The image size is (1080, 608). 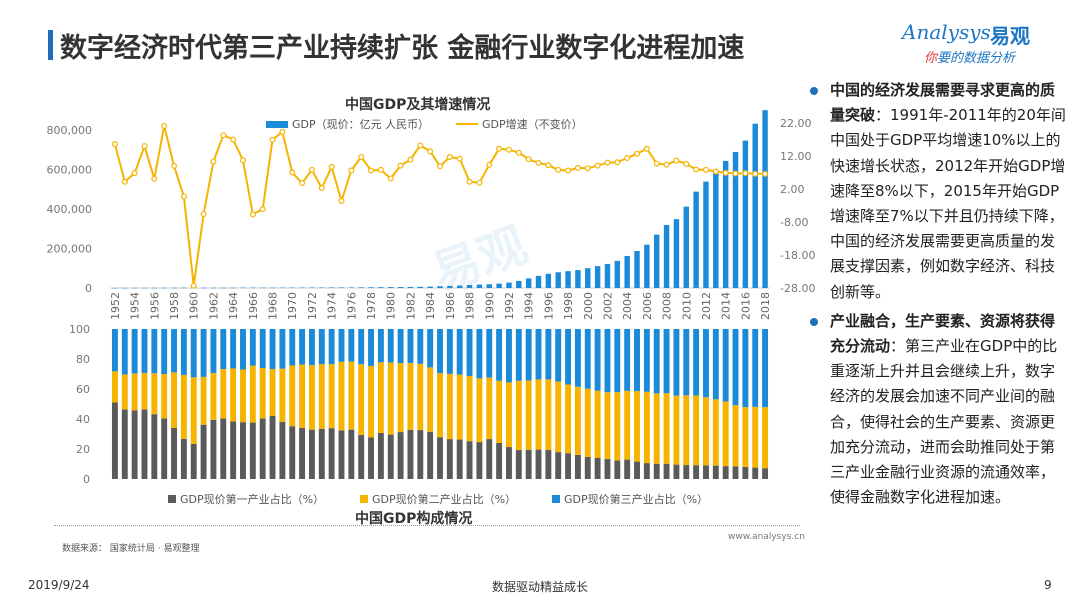 I want to click on gdp-legend-item: GDP（现价：亿元 人民币）, so click(x=347, y=124).